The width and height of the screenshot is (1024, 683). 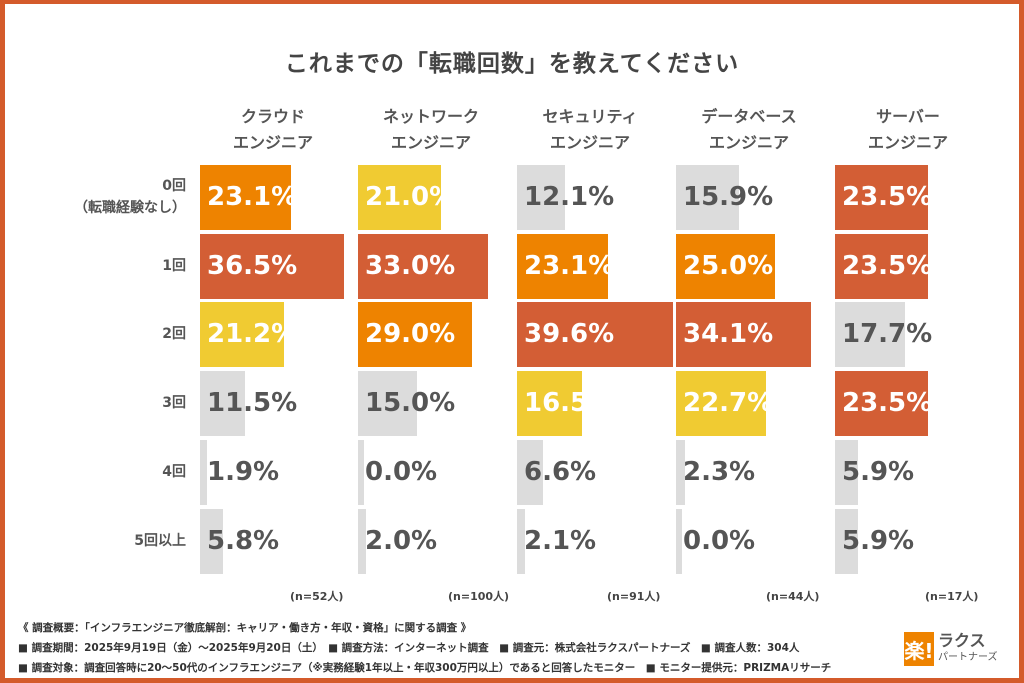 I want to click on data-label: 39.6%, so click(x=569, y=334).